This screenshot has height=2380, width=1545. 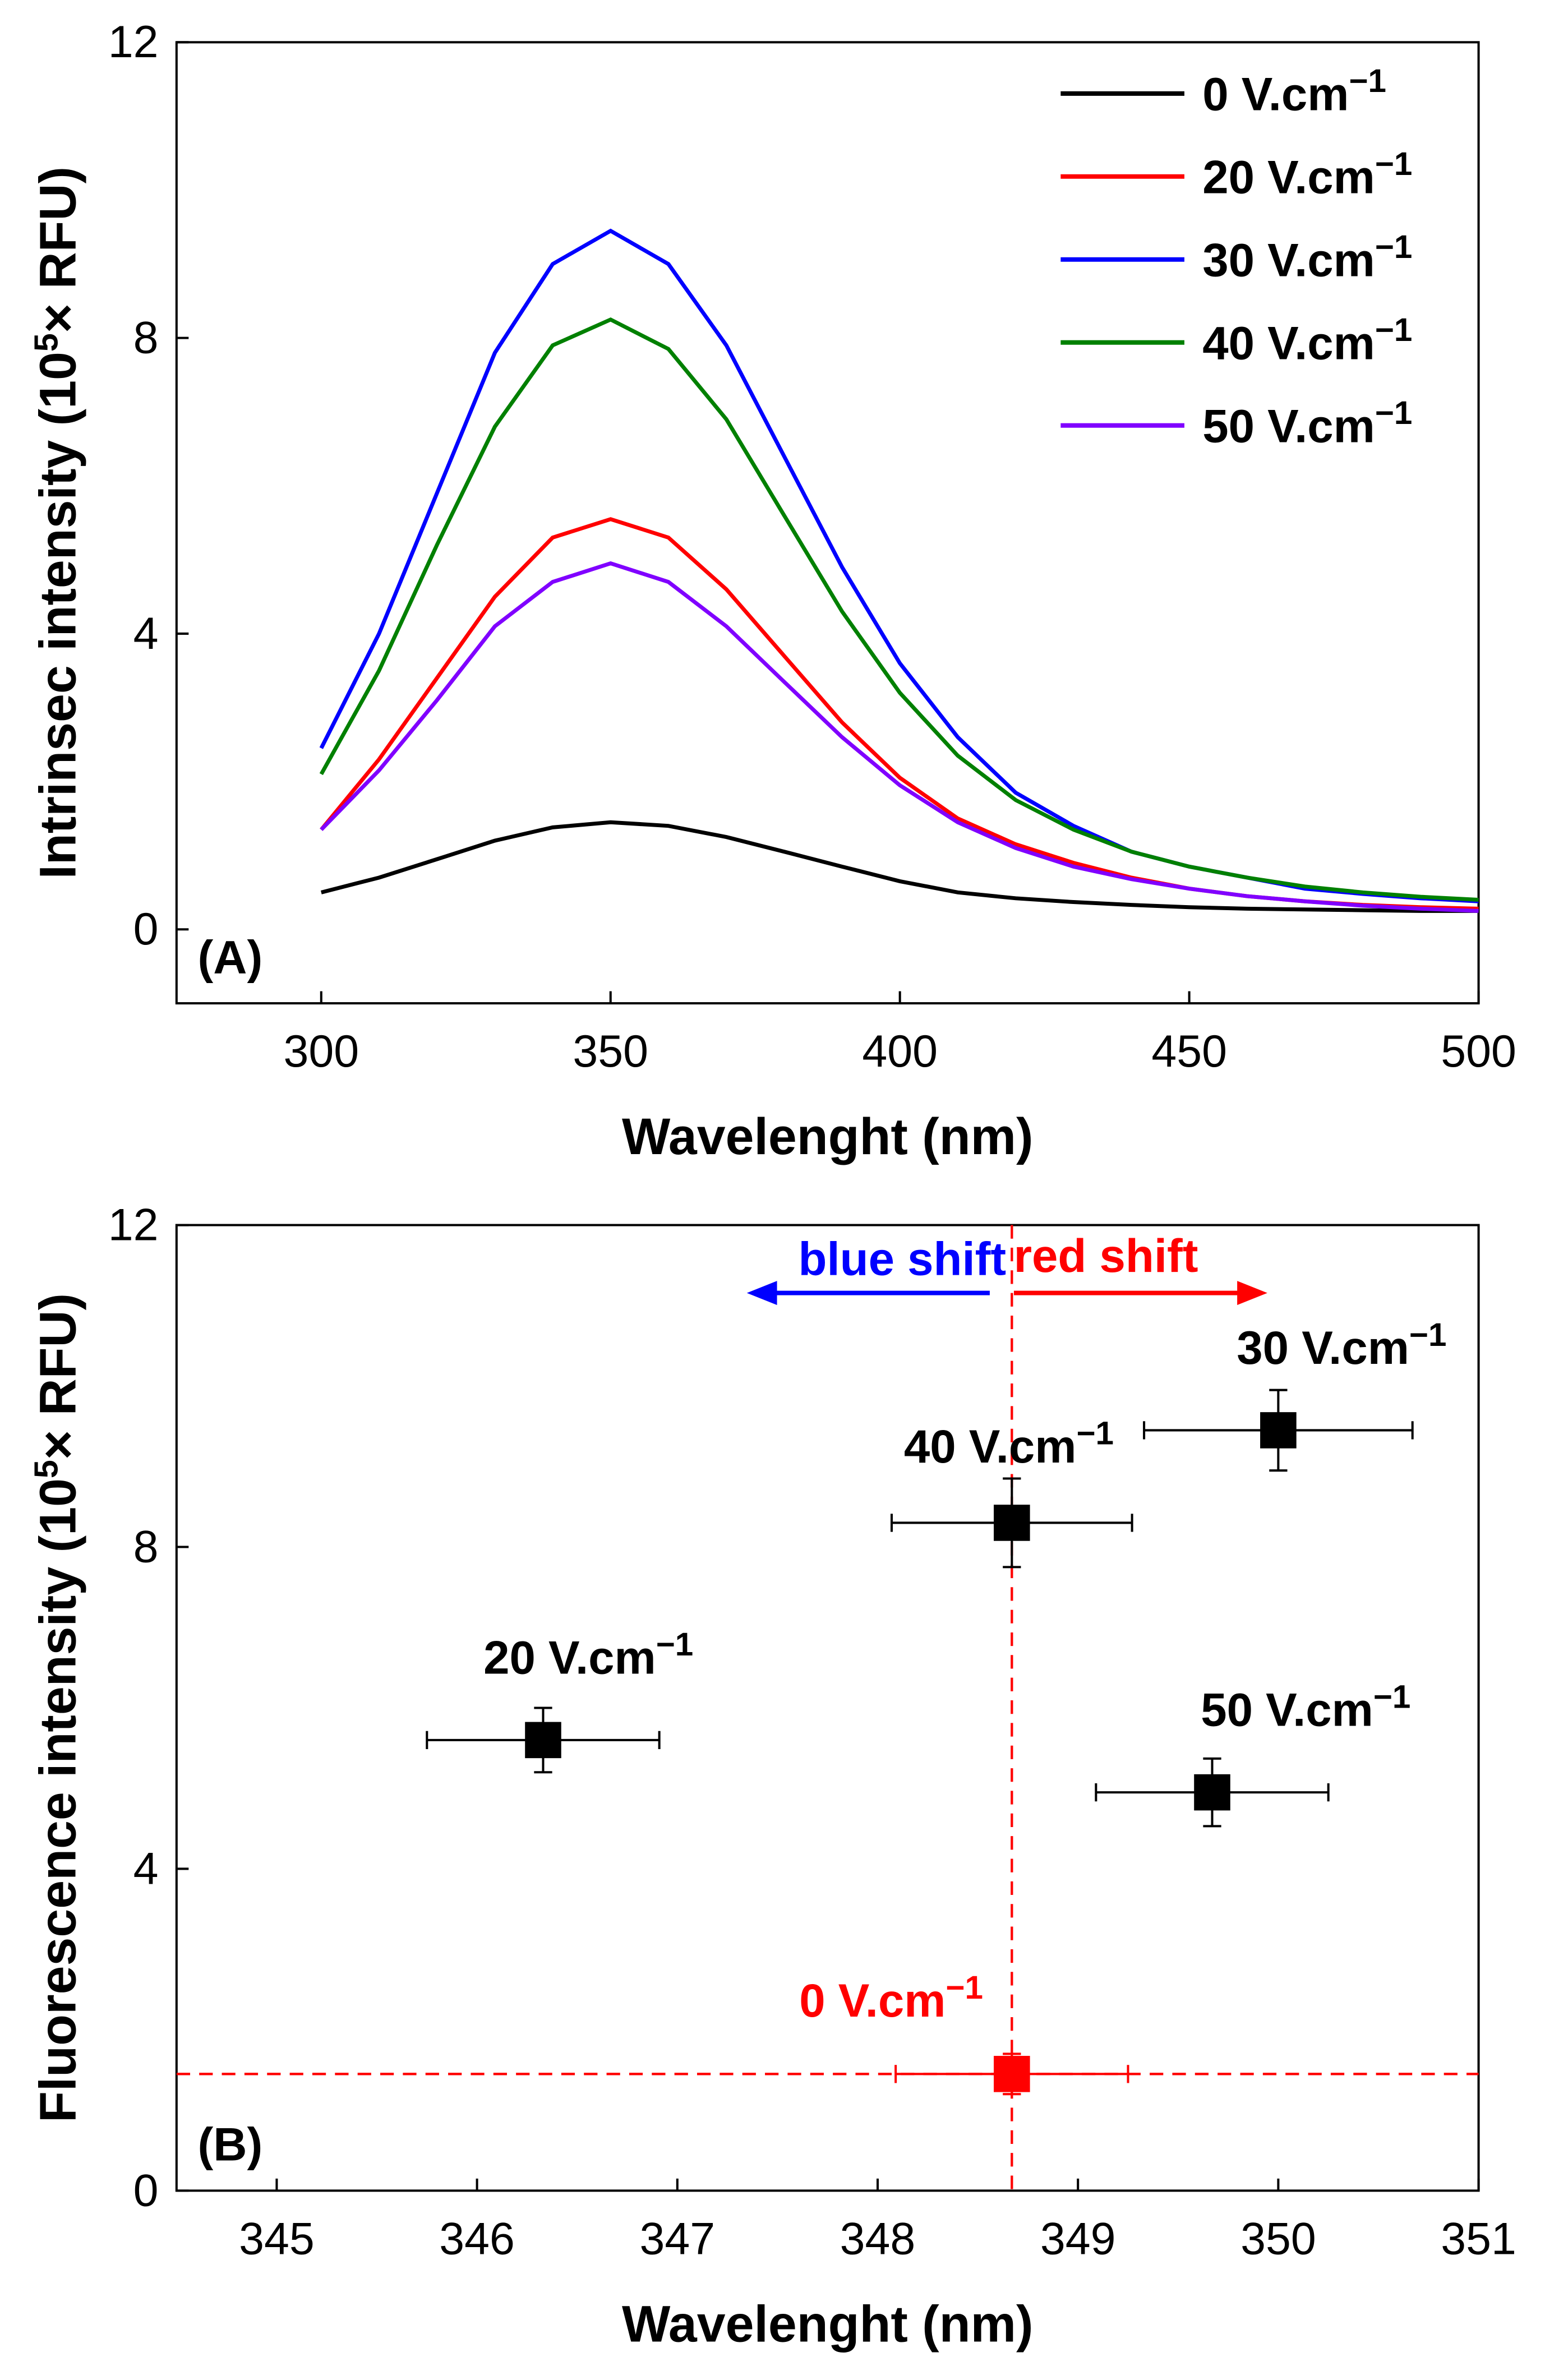 What do you see at coordinates (900, 1051) in the screenshot?
I see `x-tick-label: 400` at bounding box center [900, 1051].